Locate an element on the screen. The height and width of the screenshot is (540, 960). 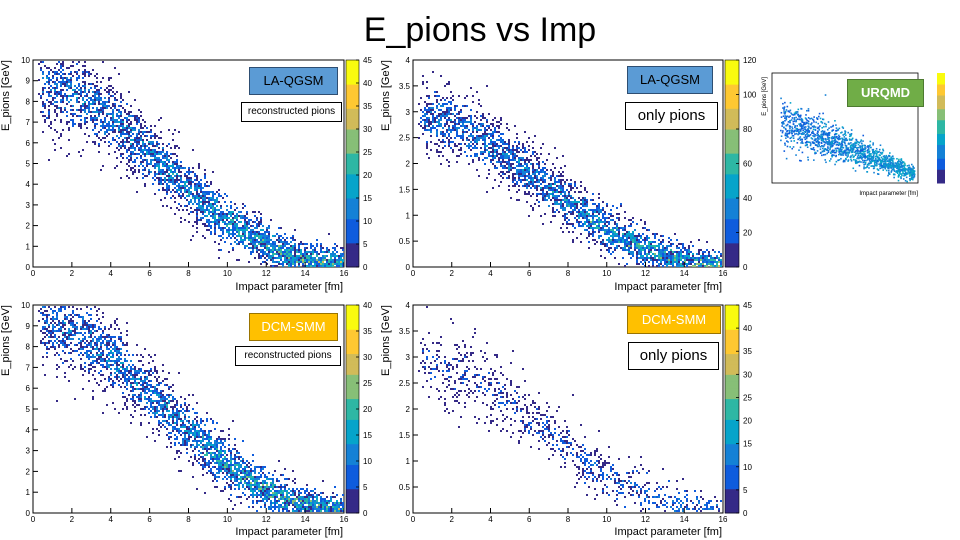
color-bar-step is located at coordinates (352, 210).